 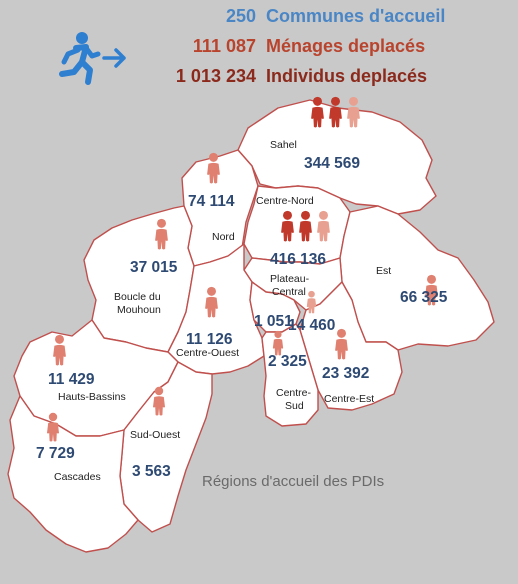 I want to click on stat-communes: 250 Communes d'accueil, so click(x=259, y=20).